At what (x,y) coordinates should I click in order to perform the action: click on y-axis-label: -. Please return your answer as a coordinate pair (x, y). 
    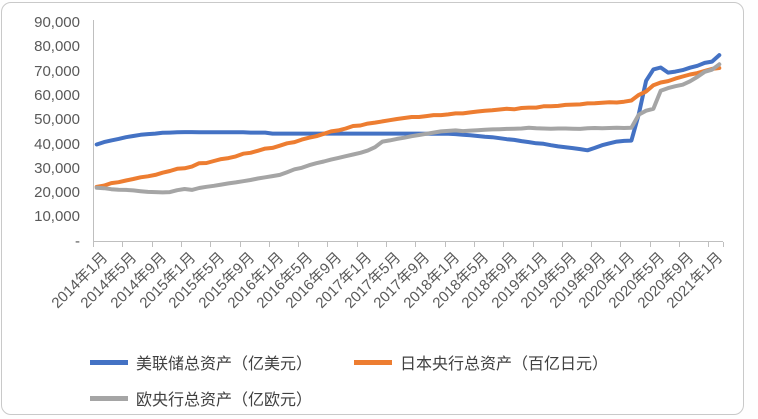
    Looking at the image, I should click on (77, 241).